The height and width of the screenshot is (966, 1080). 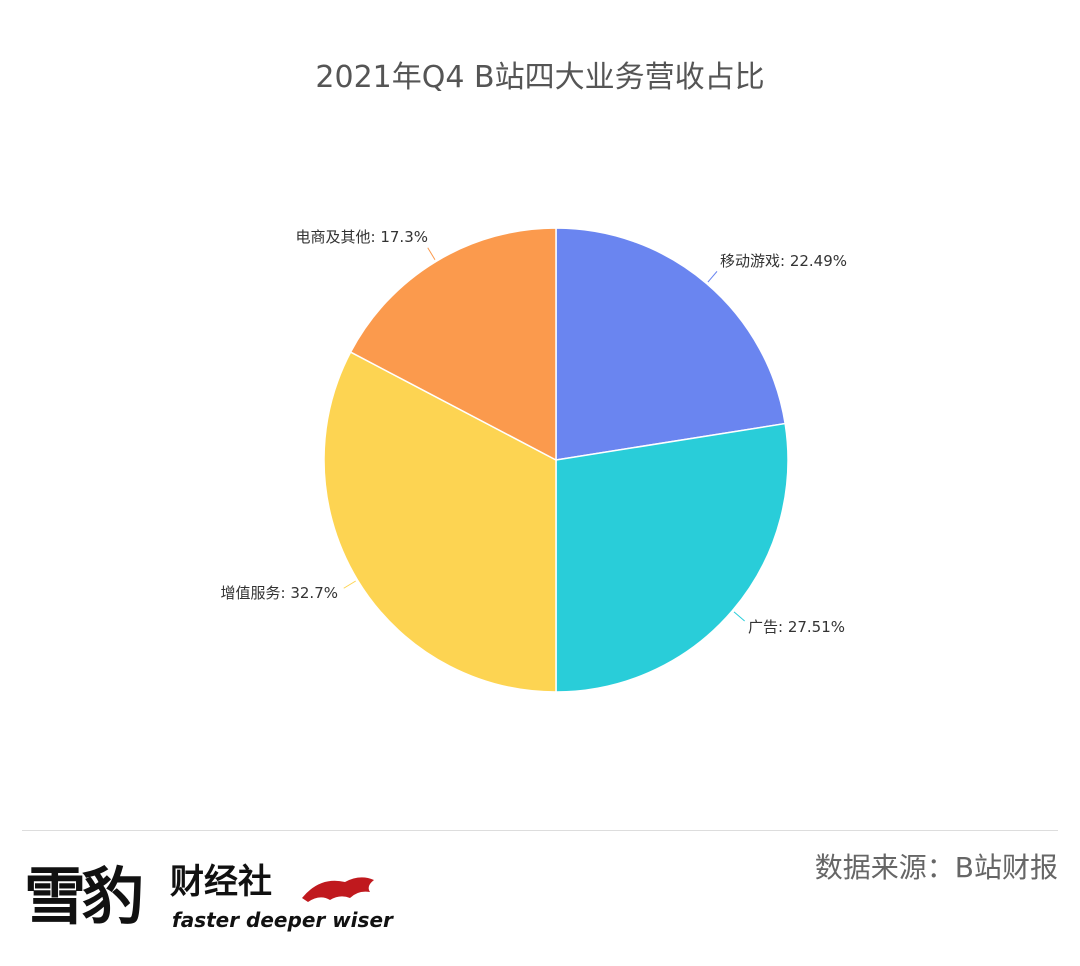 What do you see at coordinates (784, 261) in the screenshot?
I see `data-label: 移动游戏: 22.49%` at bounding box center [784, 261].